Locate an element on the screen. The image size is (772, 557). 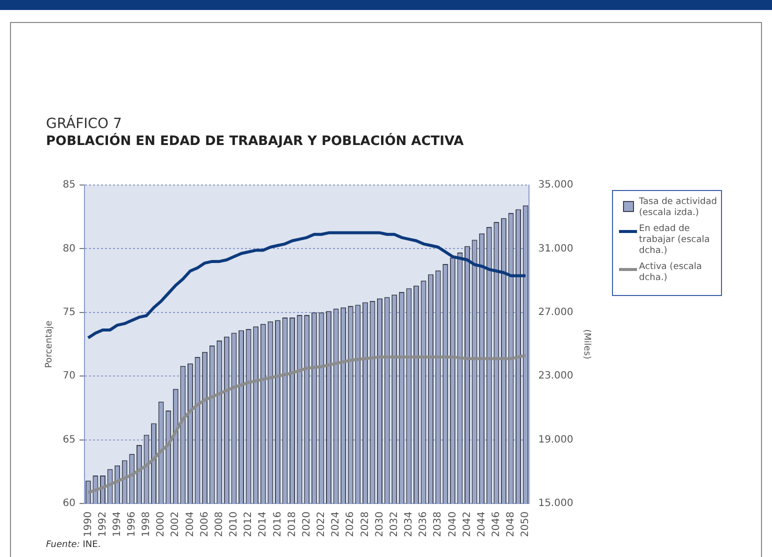
x-tick-label: 2004 is located at coordinates (190, 525).